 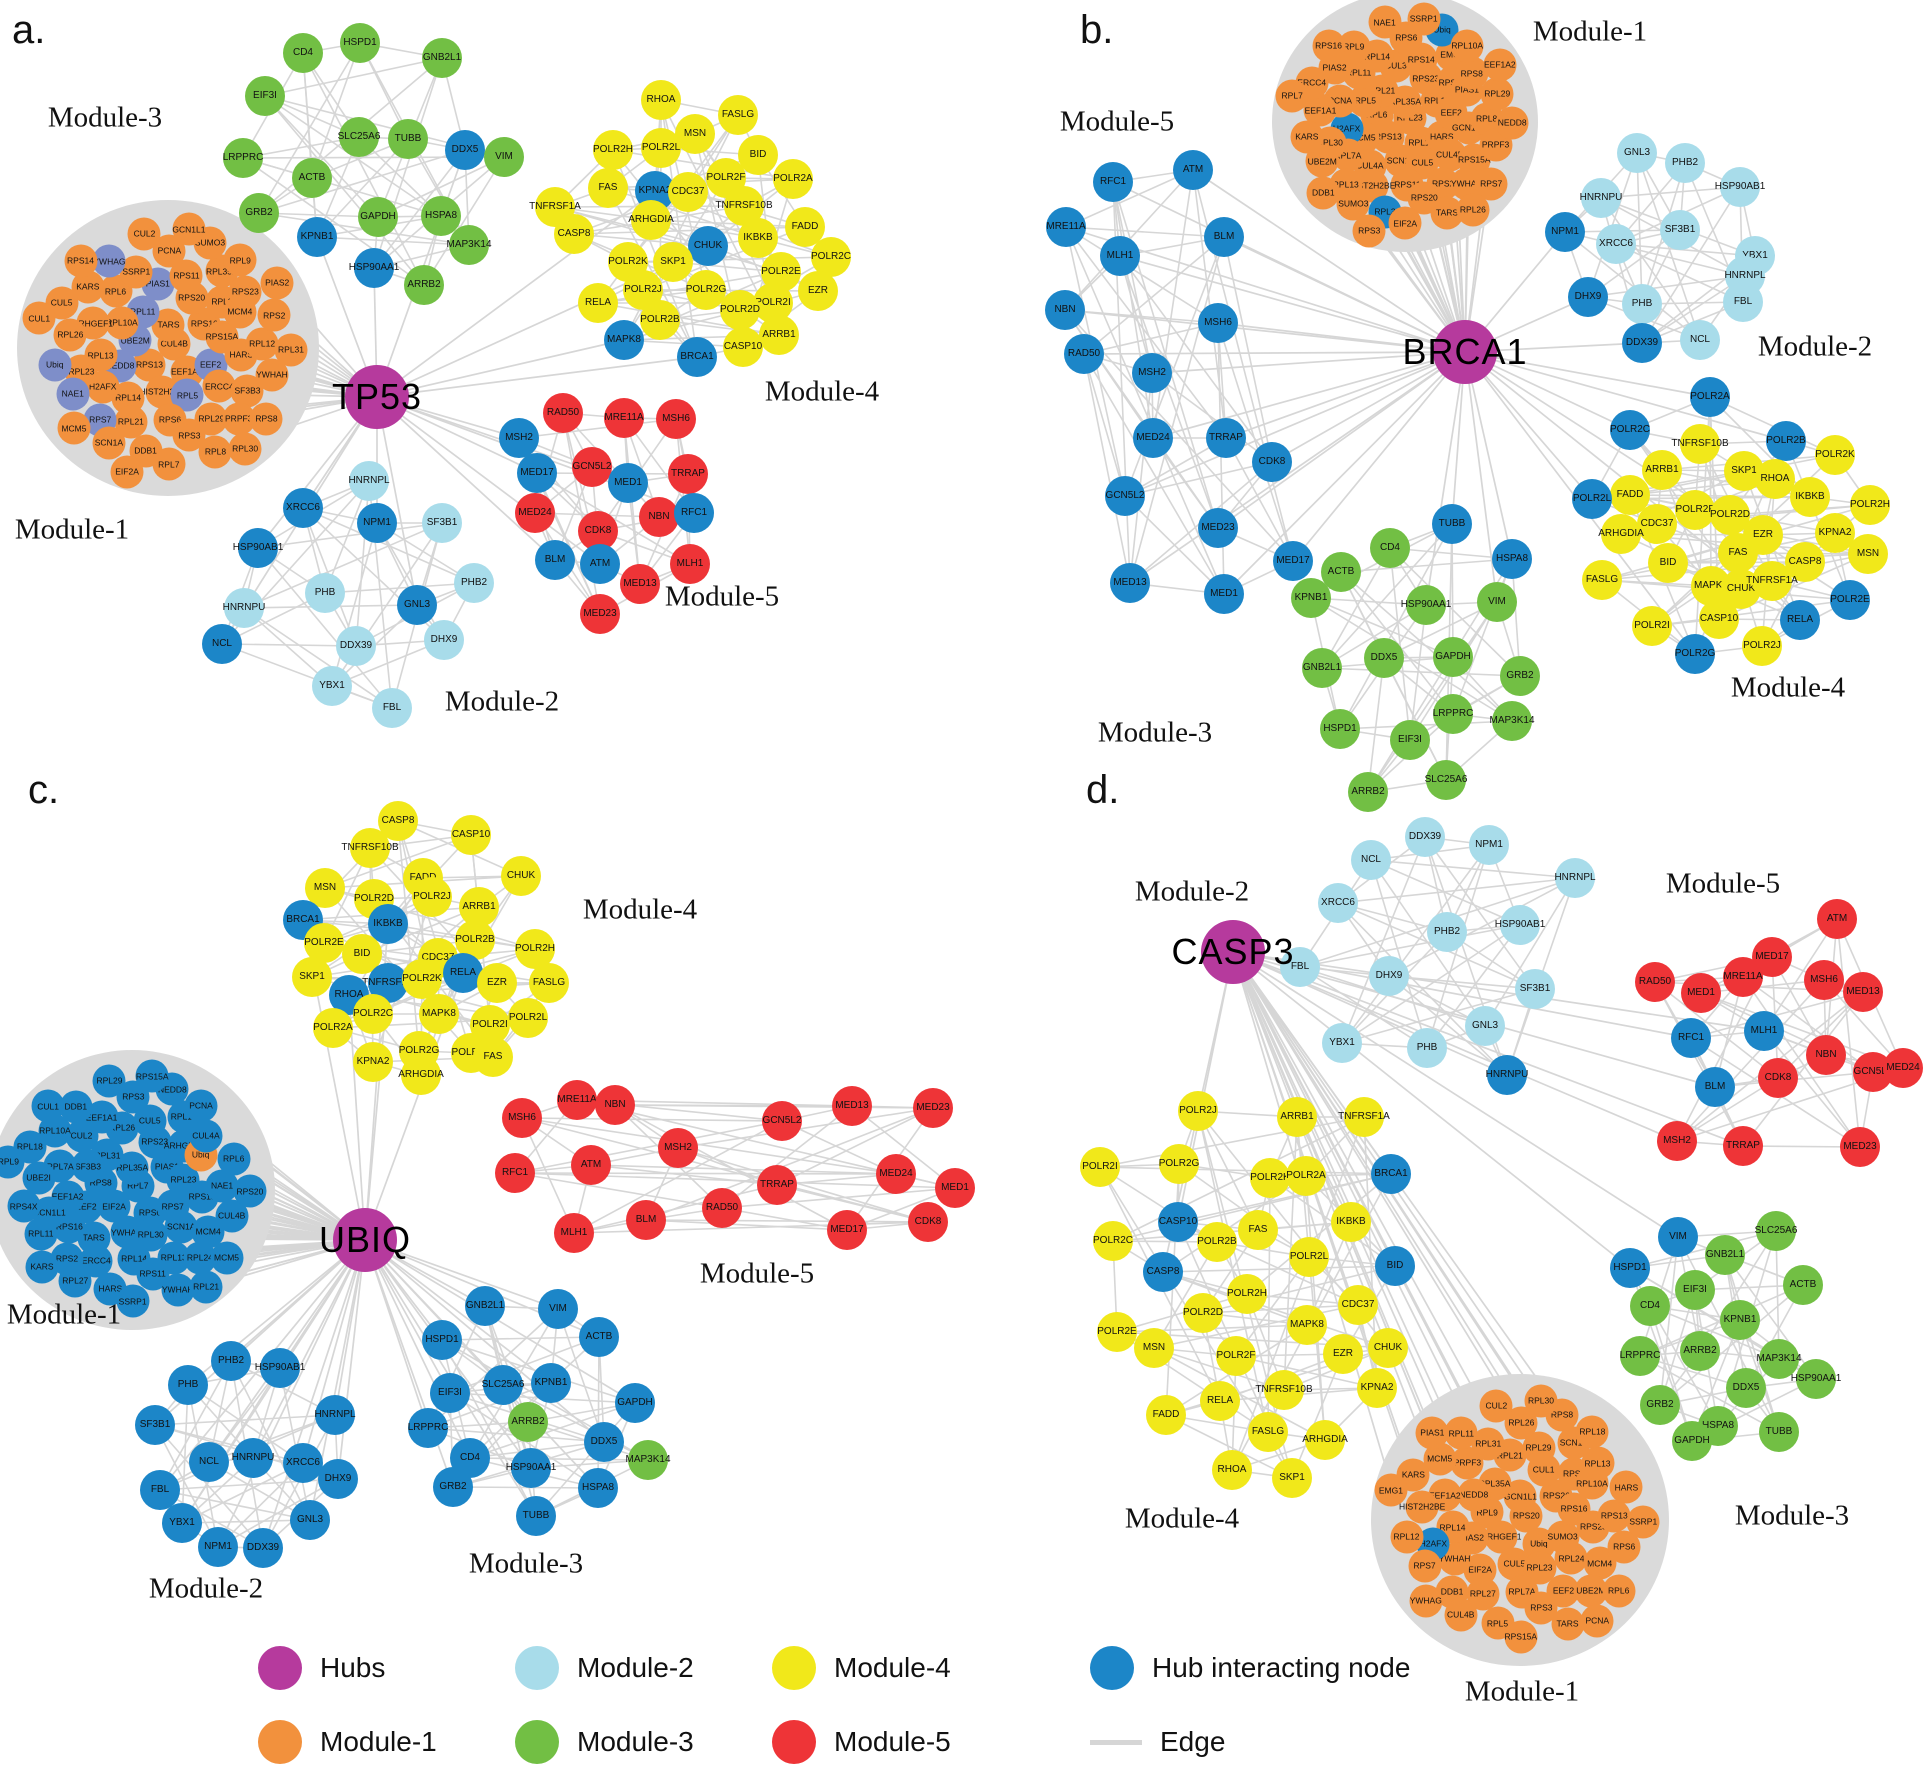 I want to click on node-dhx9: DHX9, so click(x=1389, y=976).